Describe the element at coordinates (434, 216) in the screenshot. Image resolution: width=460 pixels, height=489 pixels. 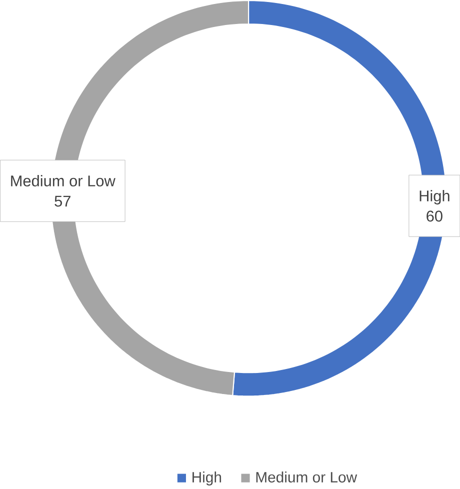
I see `data-label: 60` at that location.